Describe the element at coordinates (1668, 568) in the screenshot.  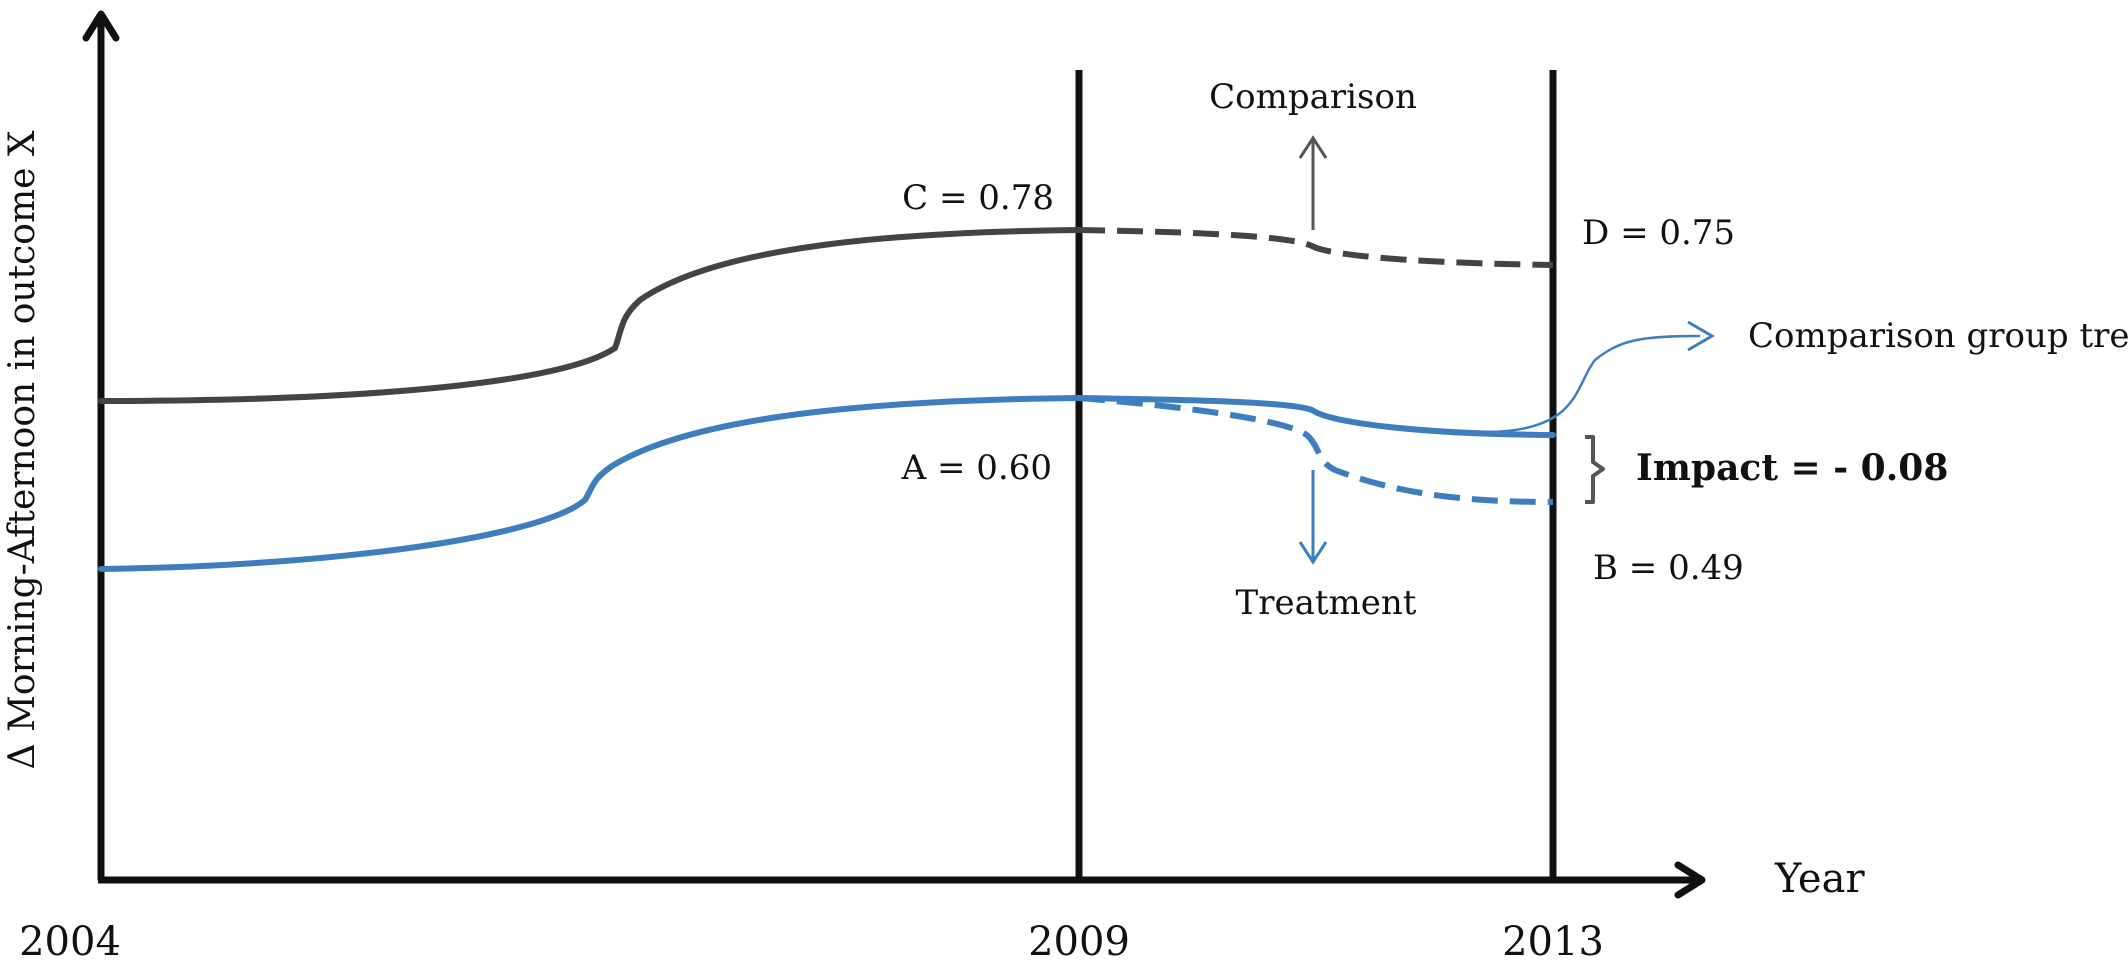
I see `label-b: B = 0.49` at that location.